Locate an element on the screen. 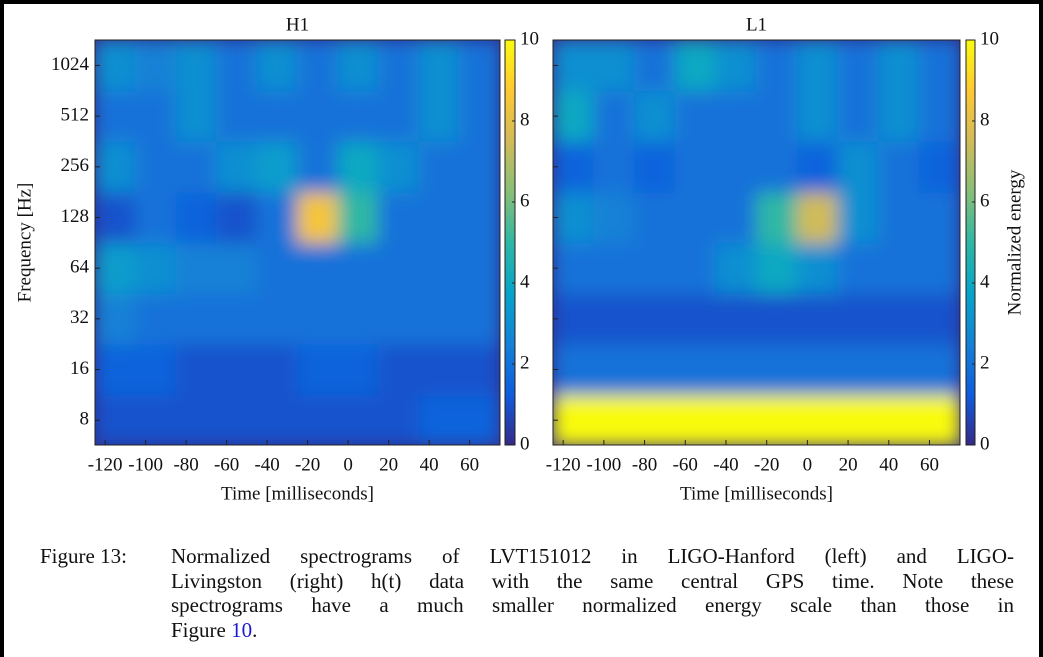  colorbar-label: Normalized energy is located at coordinates (1014, 242).